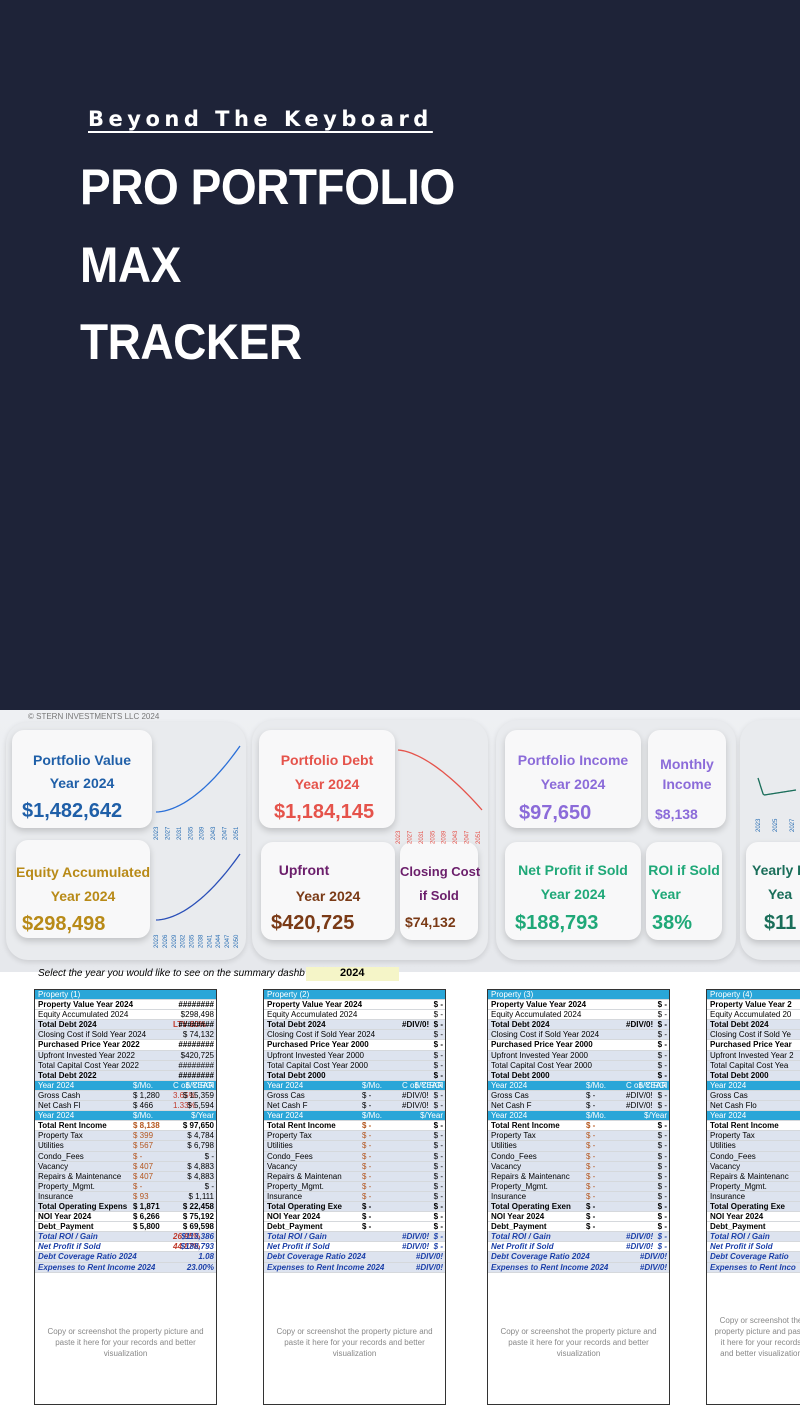 The image size is (800, 1422). I want to click on table-cell: $ 75,192, so click(198, 1217).